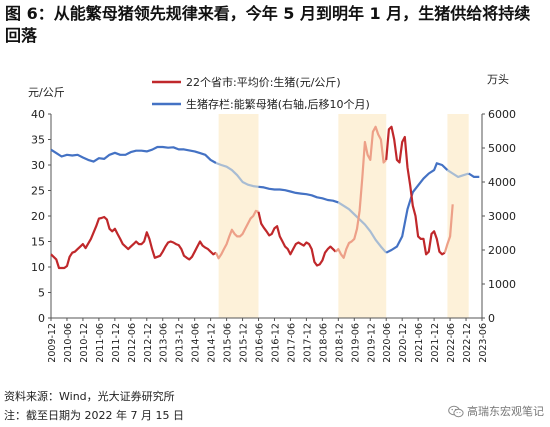 The height and width of the screenshot is (427, 550). What do you see at coordinates (278, 104) in the screenshot?
I see `legend-sows-label: 生猪存栏:能繁母猪(右轴,后移10个月)` at bounding box center [278, 104].